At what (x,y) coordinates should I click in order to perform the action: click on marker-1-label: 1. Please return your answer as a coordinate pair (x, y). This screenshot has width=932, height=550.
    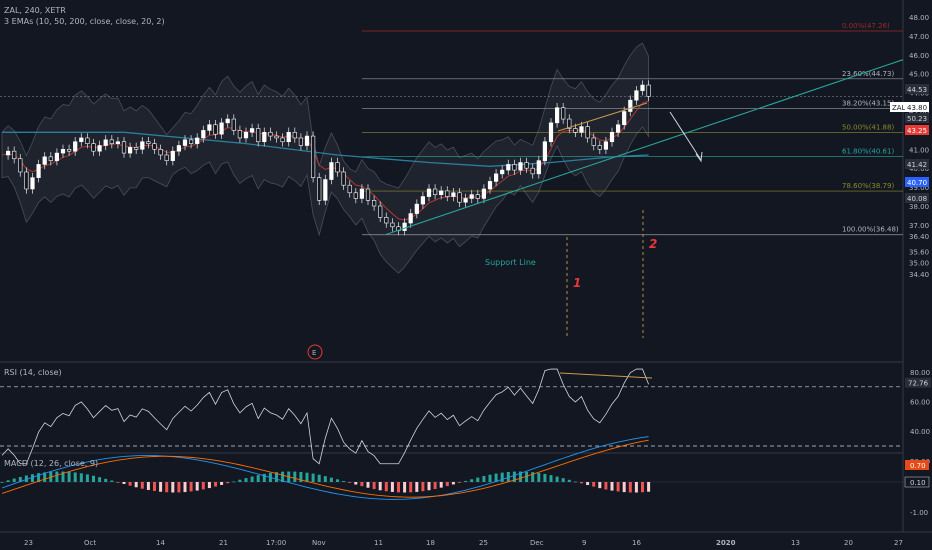
    Looking at the image, I should click on (577, 283).